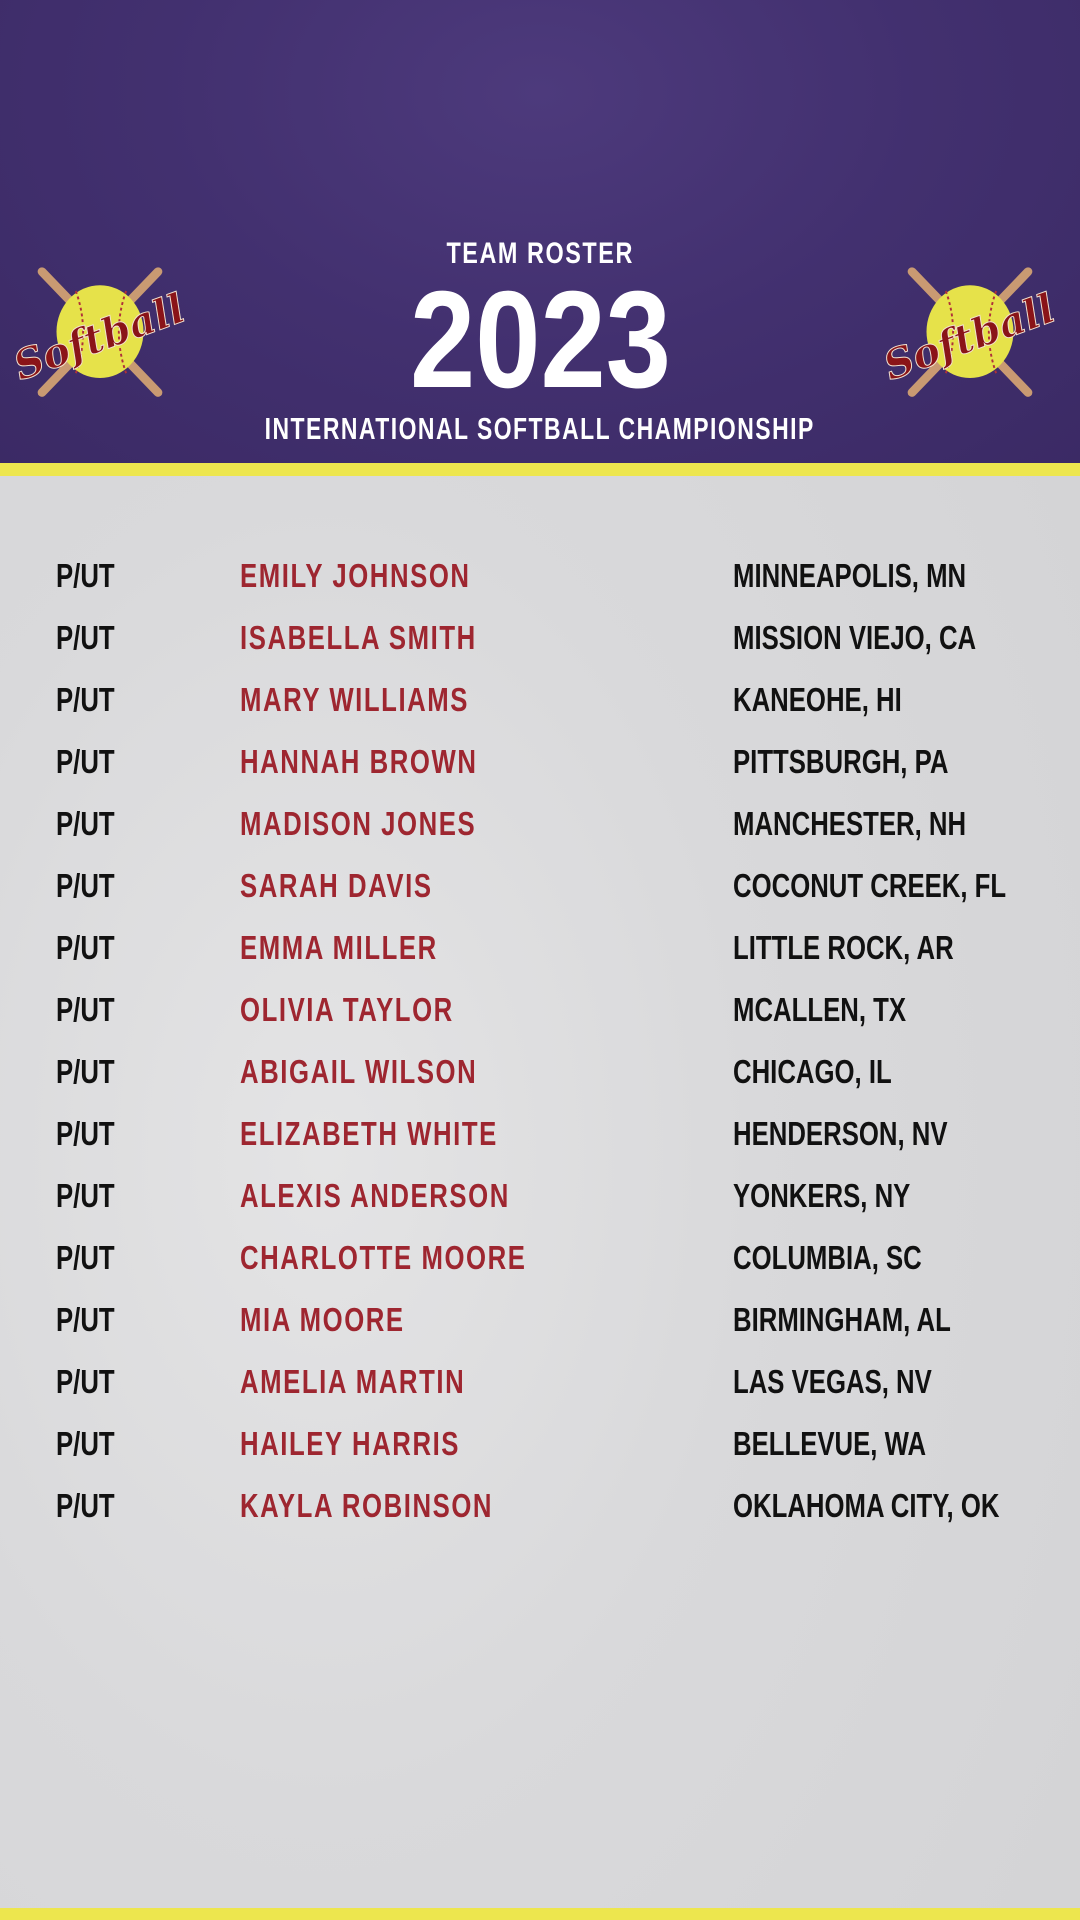  Describe the element at coordinates (350, 1443) in the screenshot. I see `player-name: HAILEY HARRIS` at that location.